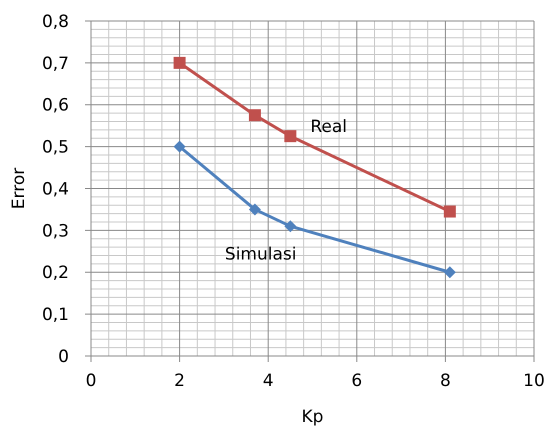 This screenshot has height=430, width=547. Describe the element at coordinates (534, 381) in the screenshot. I see `x-tick-label: 10` at that location.